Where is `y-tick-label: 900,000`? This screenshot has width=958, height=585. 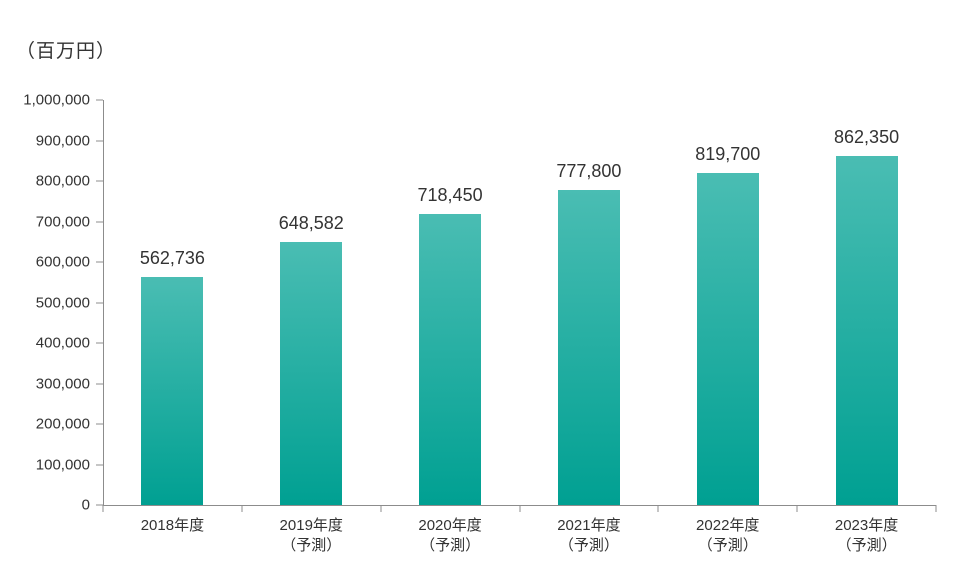
y-tick-label: 900,000 is located at coordinates (62, 140).